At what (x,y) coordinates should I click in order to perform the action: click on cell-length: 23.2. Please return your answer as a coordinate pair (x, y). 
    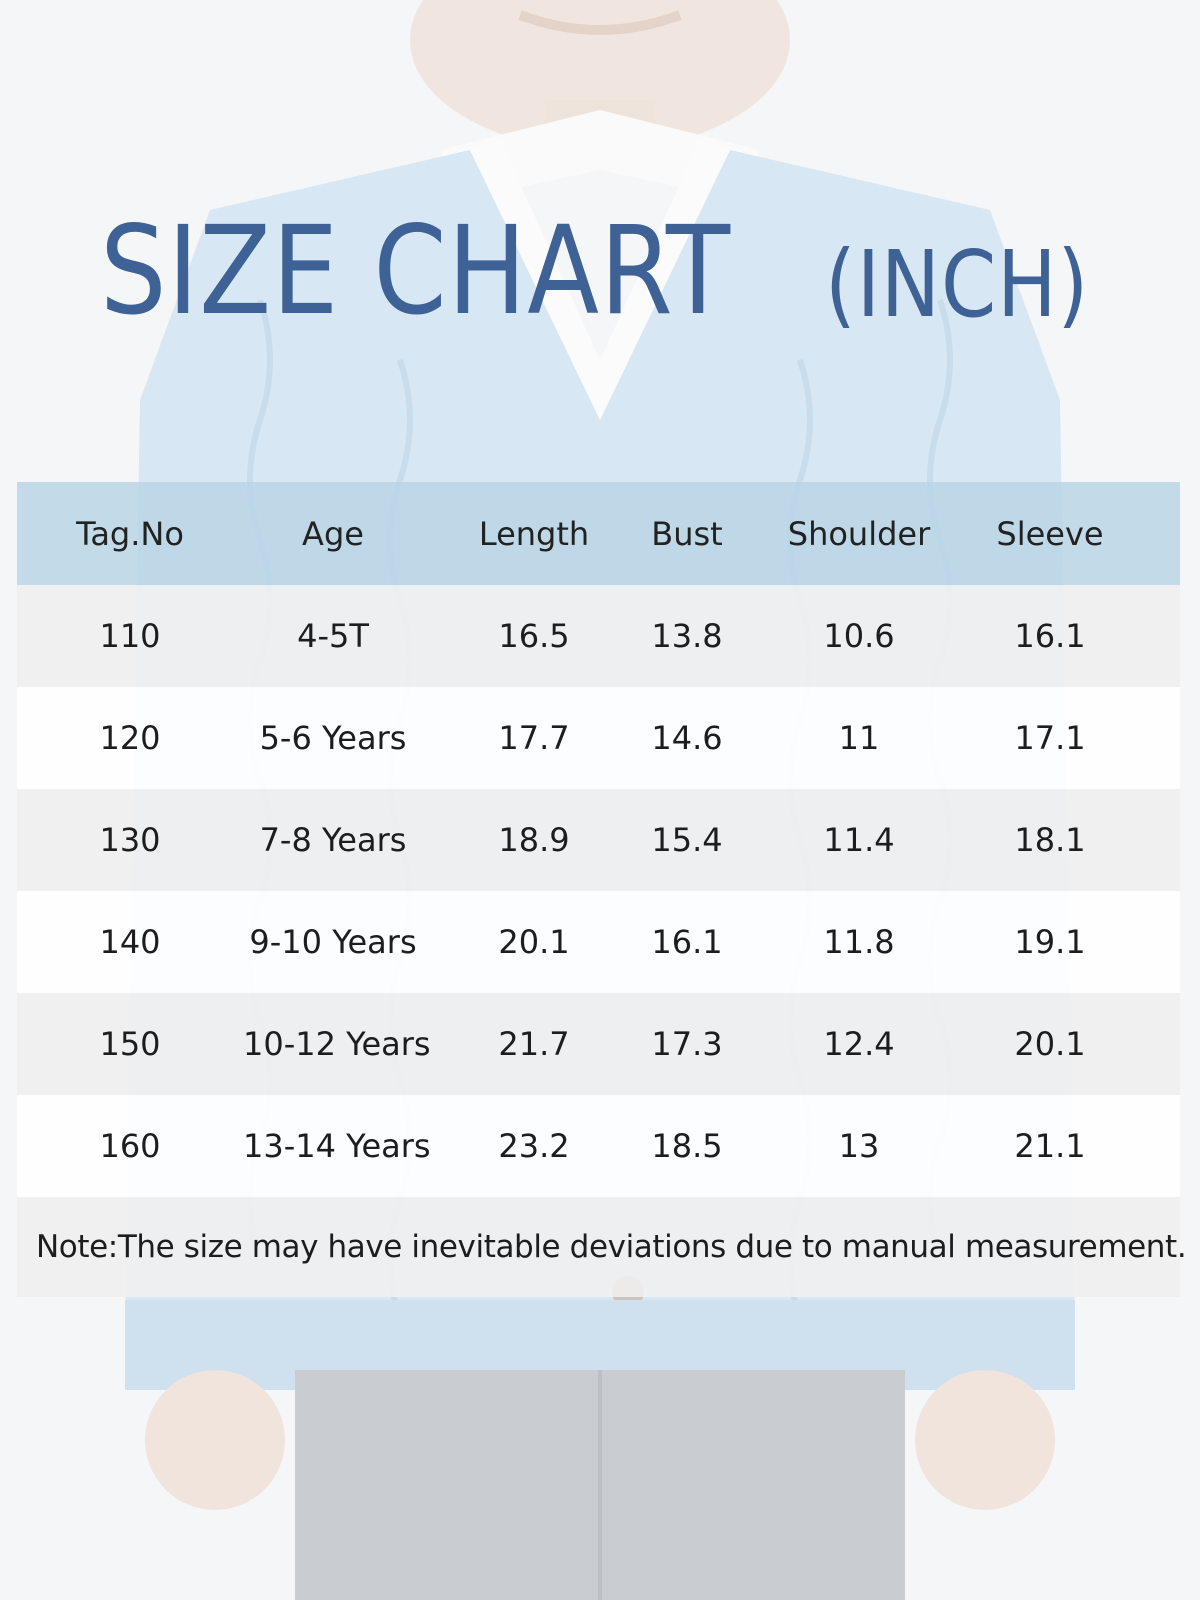
    Looking at the image, I should click on (534, 1146).